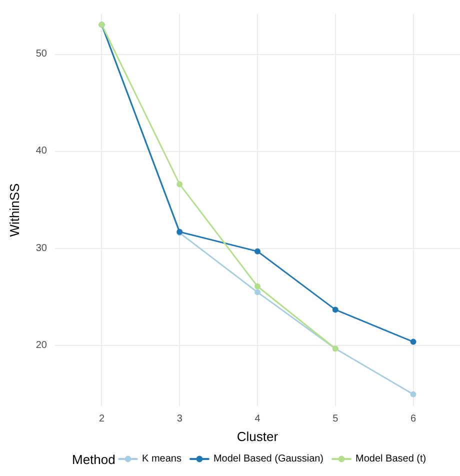 The width and height of the screenshot is (460, 476). What do you see at coordinates (42, 54) in the screenshot?
I see `y-tick-label: 50` at bounding box center [42, 54].